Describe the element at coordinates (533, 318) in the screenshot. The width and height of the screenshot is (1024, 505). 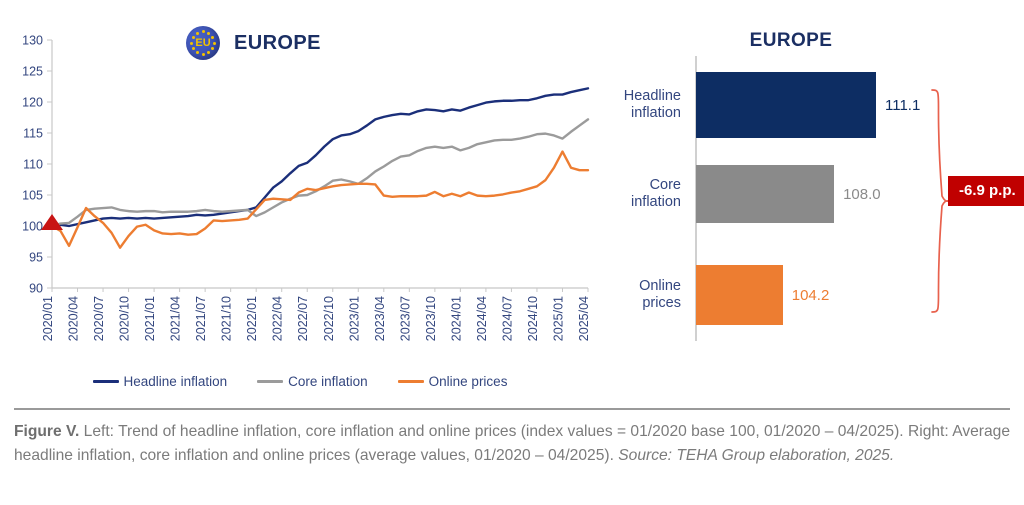
I see `x-axis-tick-label: 2024/10` at that location.